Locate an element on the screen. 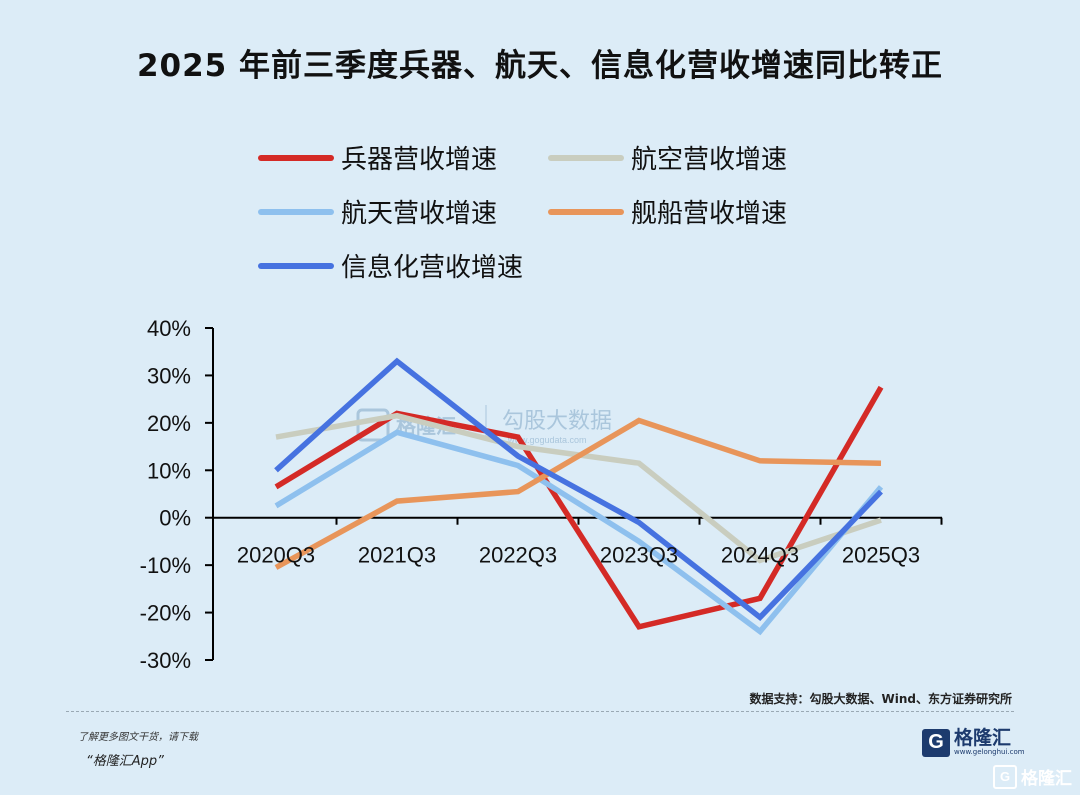  watermark-url: www.gogudata.com is located at coordinates (547, 440).